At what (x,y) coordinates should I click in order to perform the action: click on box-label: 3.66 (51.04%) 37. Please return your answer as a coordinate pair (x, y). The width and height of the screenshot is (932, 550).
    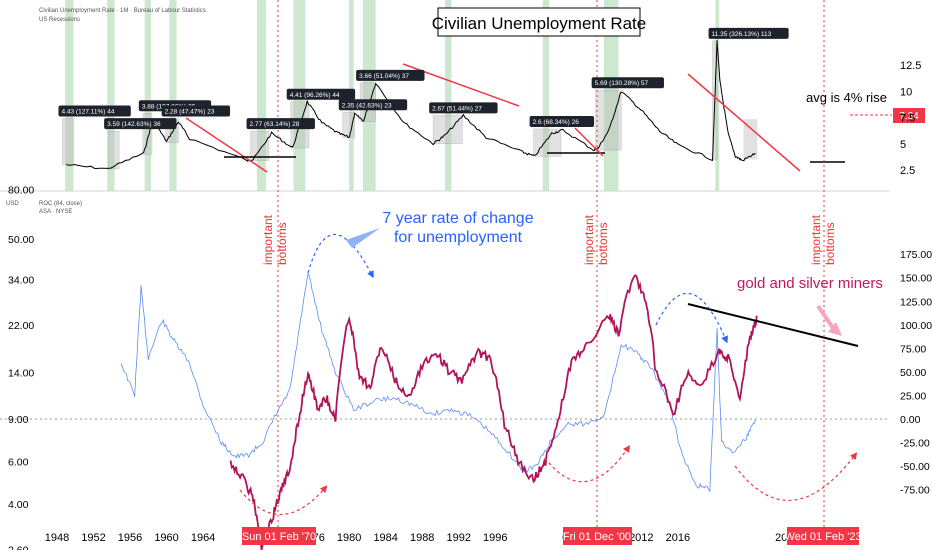
    Looking at the image, I should click on (390, 75).